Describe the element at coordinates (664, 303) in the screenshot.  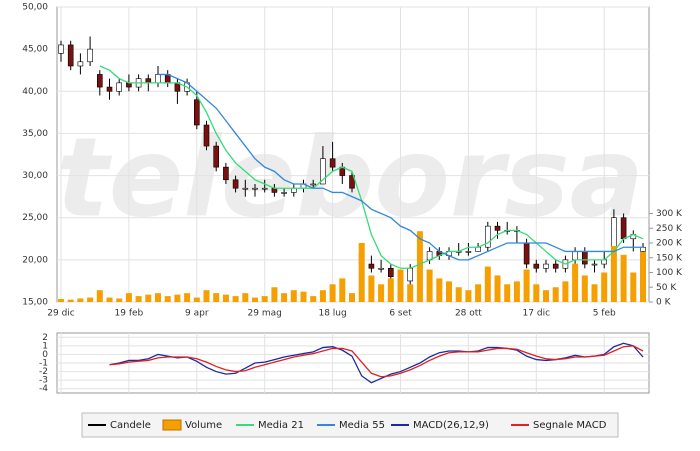
I see `y2-tick-label: 0 K` at that location.